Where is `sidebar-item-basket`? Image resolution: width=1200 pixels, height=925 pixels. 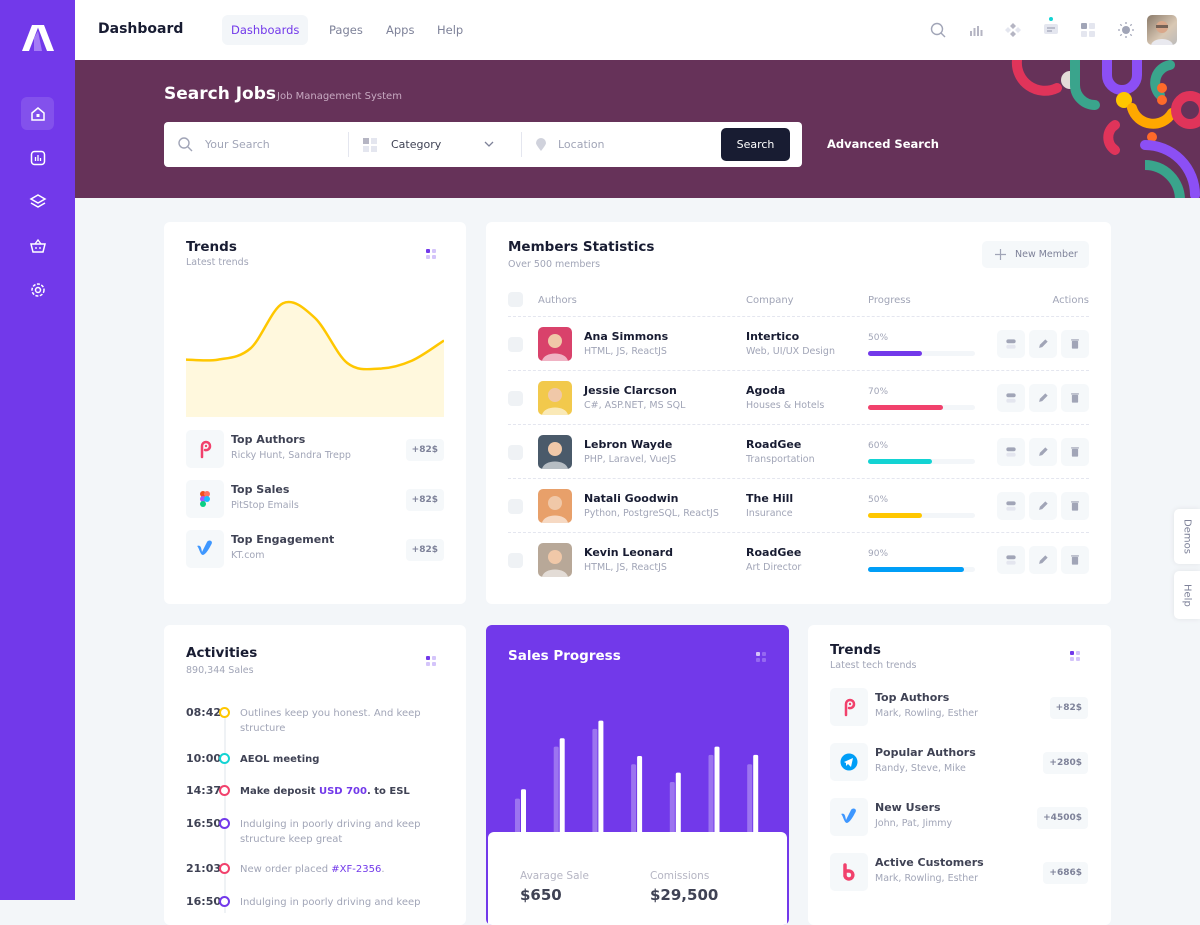
sidebar-item-basket is located at coordinates (37, 245).